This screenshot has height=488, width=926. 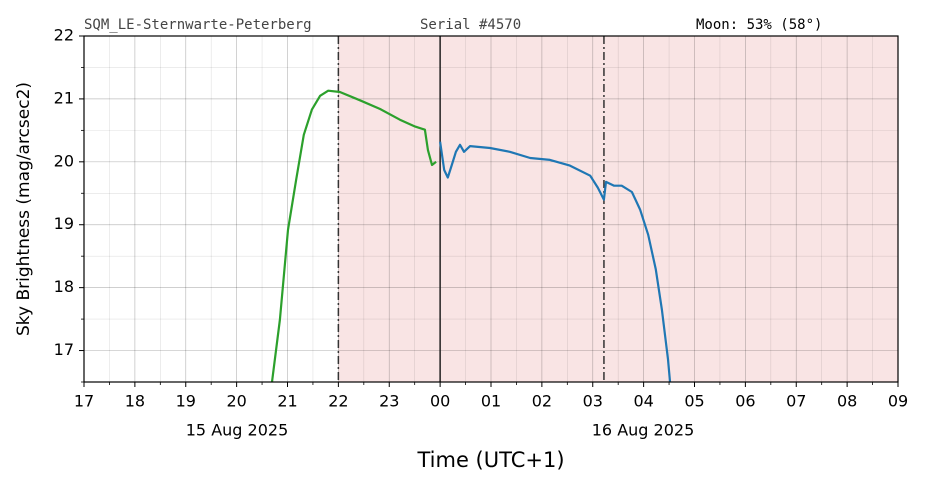 I want to click on moon-info: Moon: 53% (58°), so click(x=759, y=25).